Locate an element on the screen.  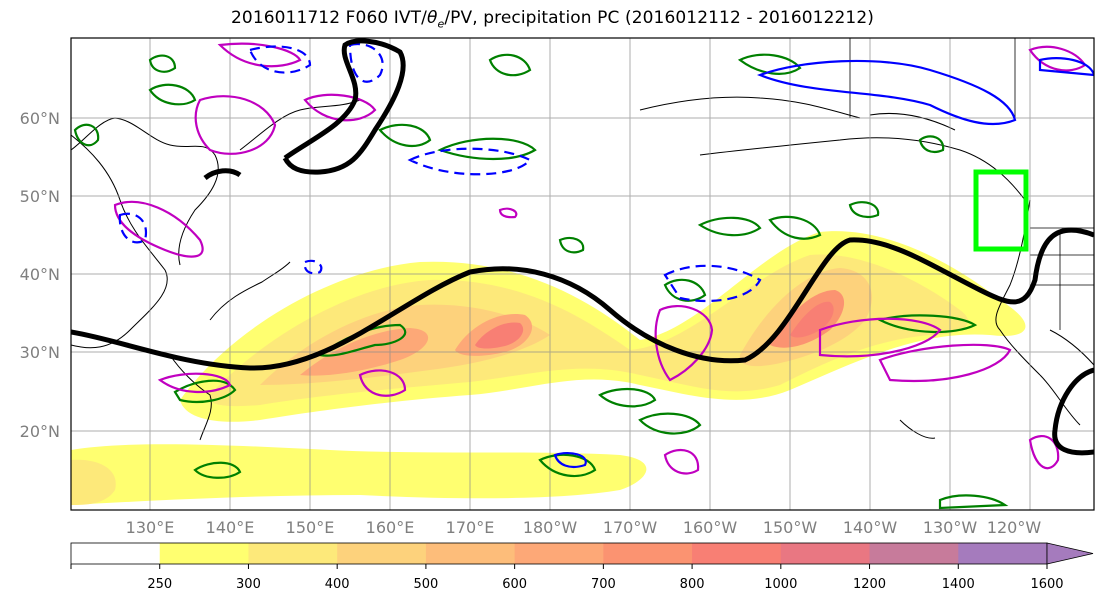
colorbar-tick-label: 500 is located at coordinates (425, 584).